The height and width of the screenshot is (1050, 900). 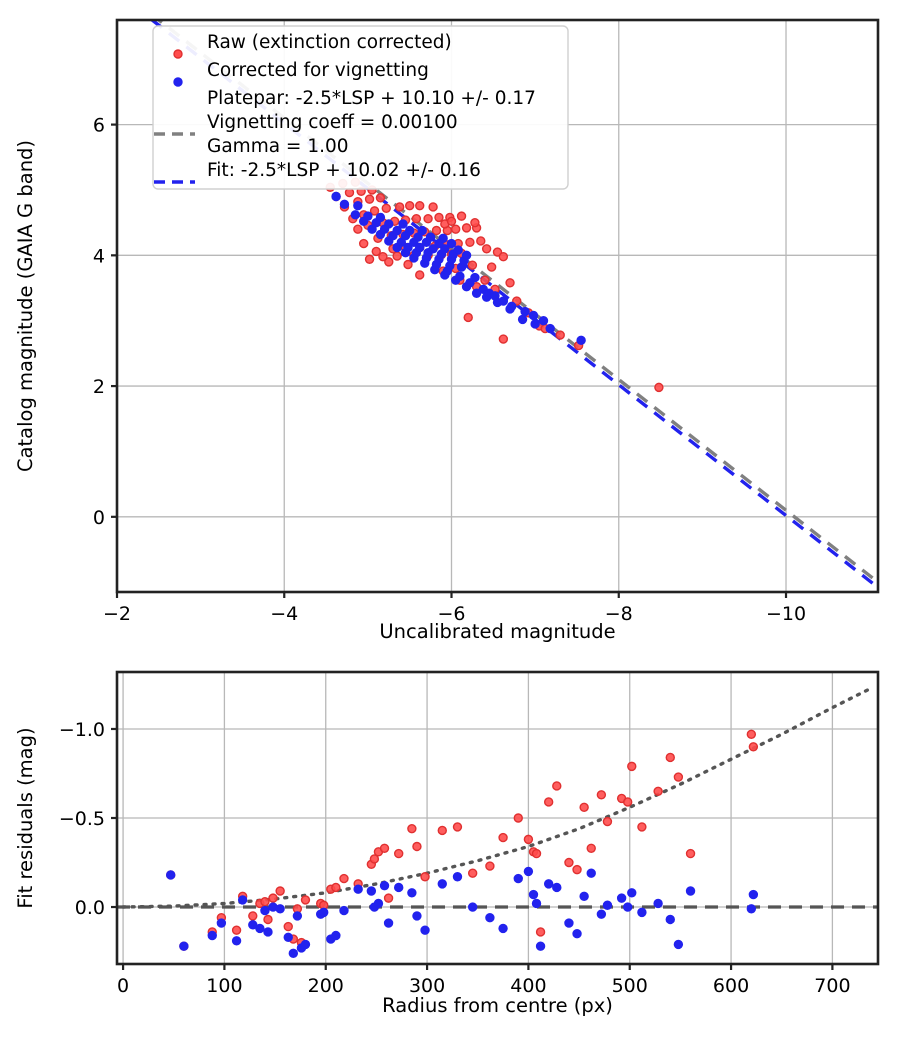 I want to click on x-tick-label: −2, so click(x=117, y=614).